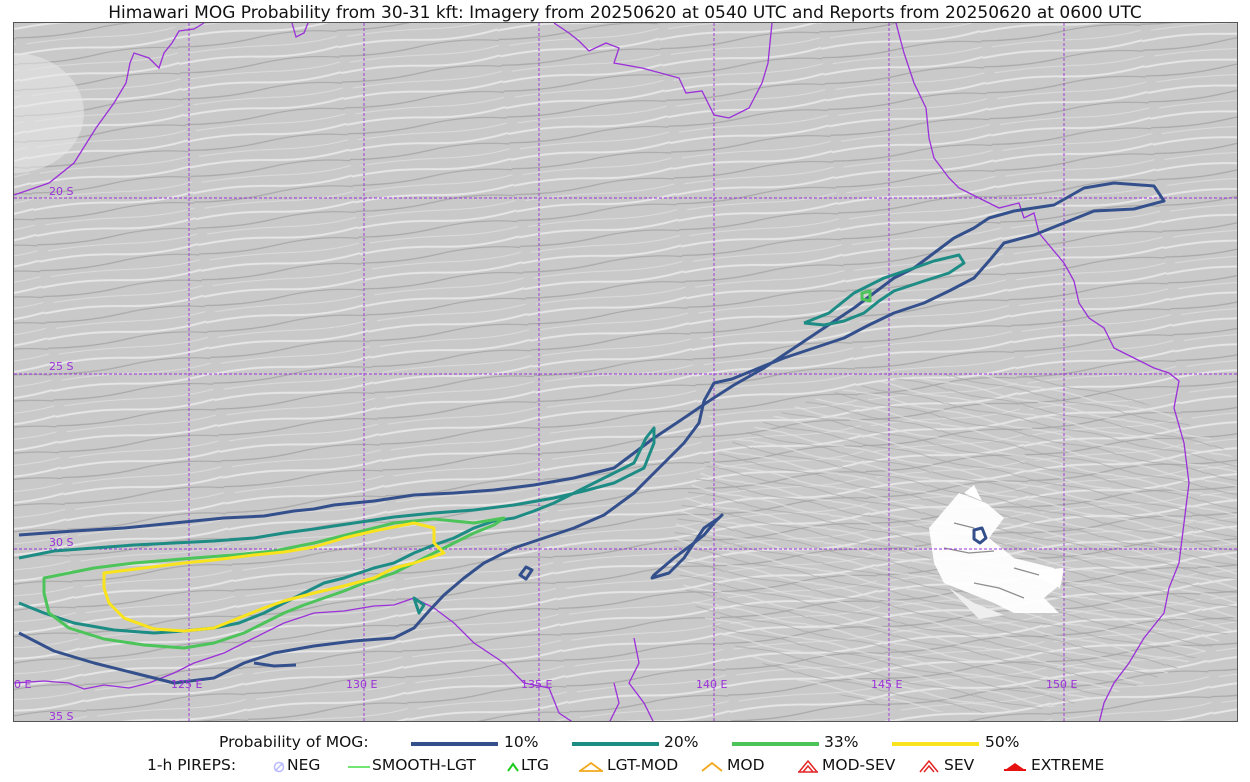 Image resolution: width=1250 pixels, height=782 pixels. Describe the element at coordinates (526, 573) in the screenshot. I see `contour-10-blob-c` at that location.